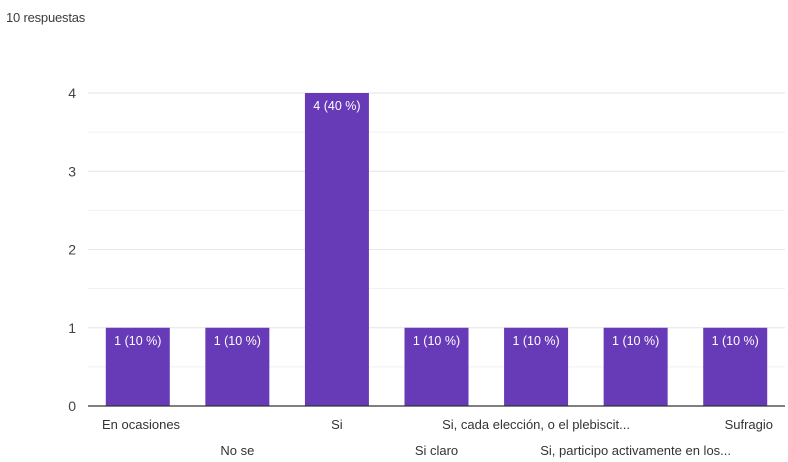 Image resolution: width=788 pixels, height=462 pixels. Describe the element at coordinates (72, 328) in the screenshot. I see `y-tick-label: 1` at that location.